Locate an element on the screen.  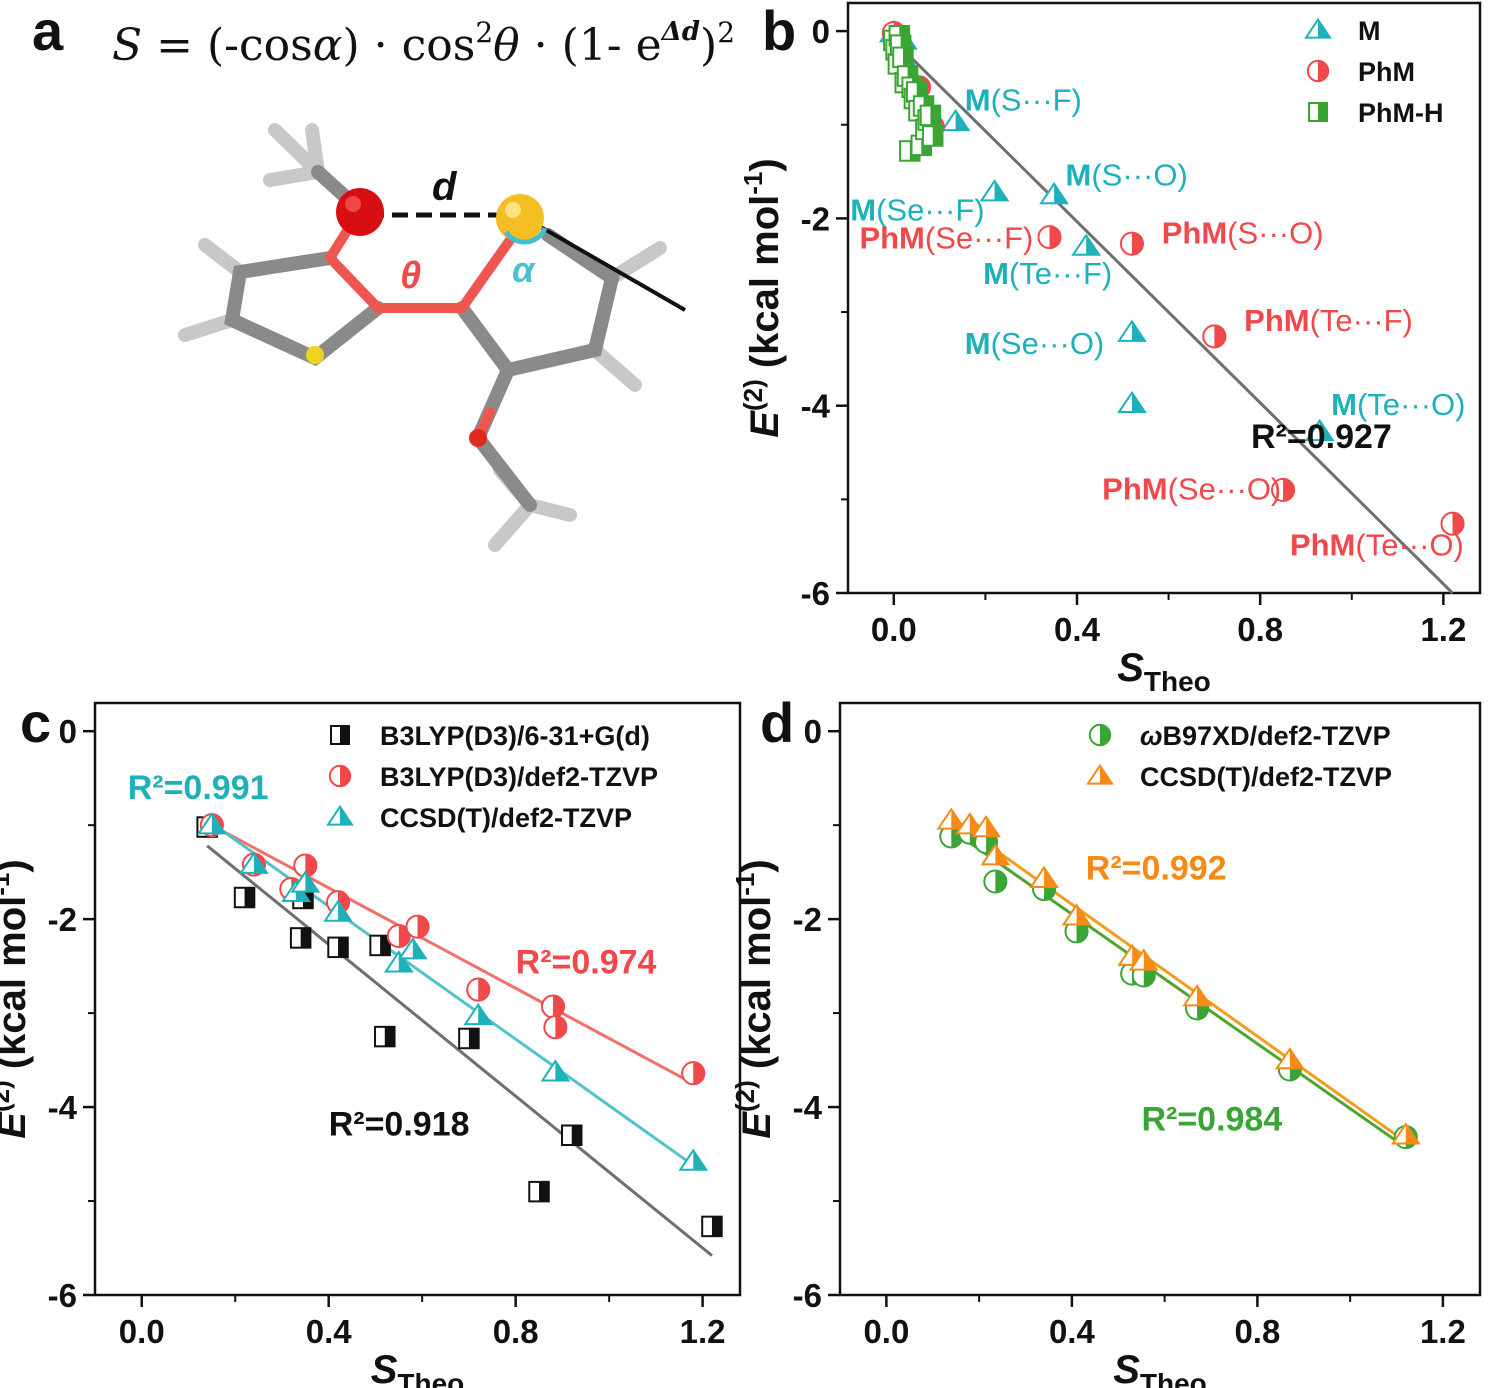
point-annotation-b-5: M(Te···F) is located at coordinates (1047, 273).